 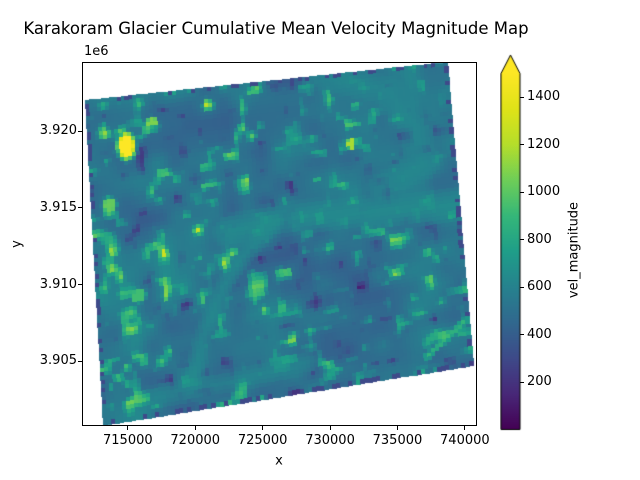 I want to click on colorbar-tick-label: 1000, so click(x=544, y=192).